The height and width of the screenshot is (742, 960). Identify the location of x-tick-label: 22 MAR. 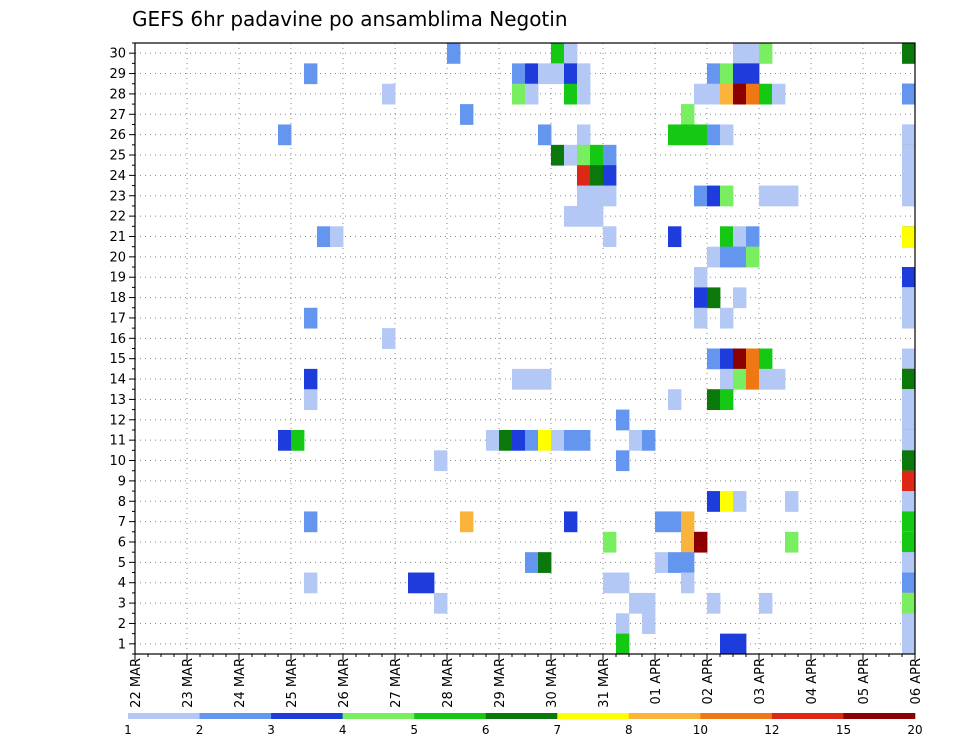
(136, 683).